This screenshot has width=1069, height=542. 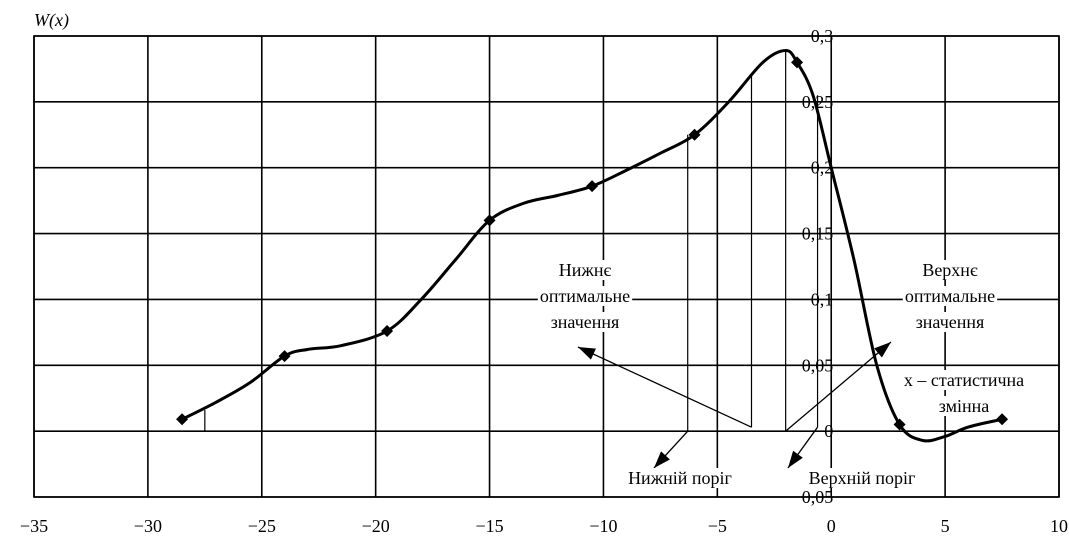 What do you see at coordinates (34, 526) in the screenshot?
I see `x-tick-label: −35` at bounding box center [34, 526].